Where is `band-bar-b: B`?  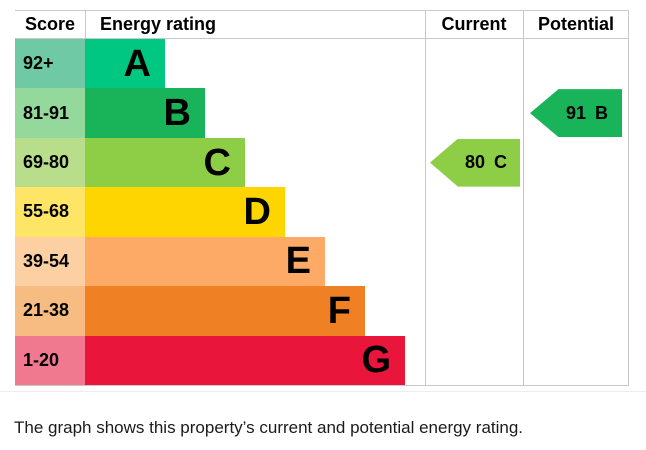
band-bar-b: B is located at coordinates (145, 113).